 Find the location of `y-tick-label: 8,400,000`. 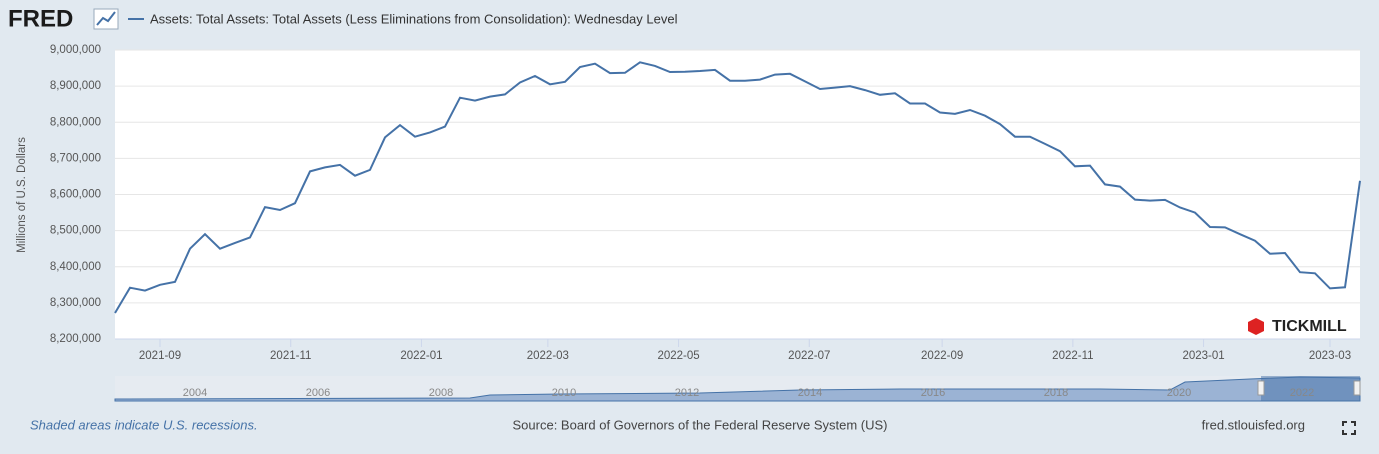

y-tick-label: 8,400,000 is located at coordinates (75, 267).